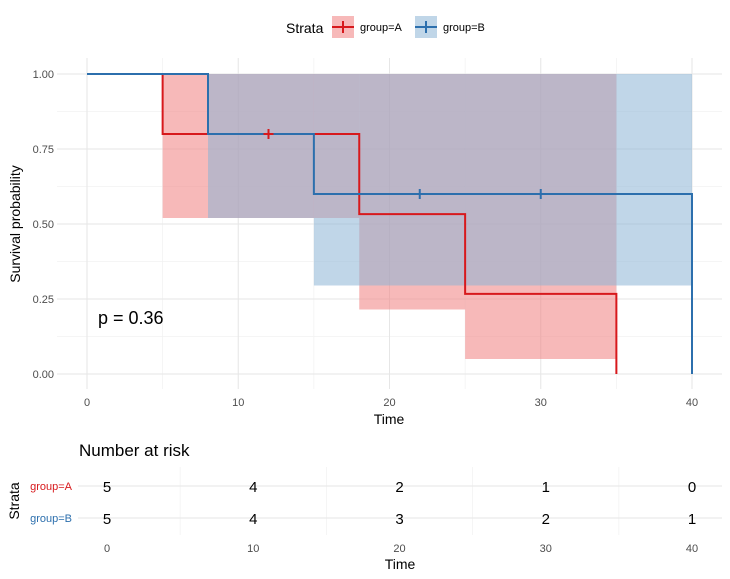 This screenshot has height=579, width=730. I want to click on risk-table-title: Number at risk, so click(134, 450).